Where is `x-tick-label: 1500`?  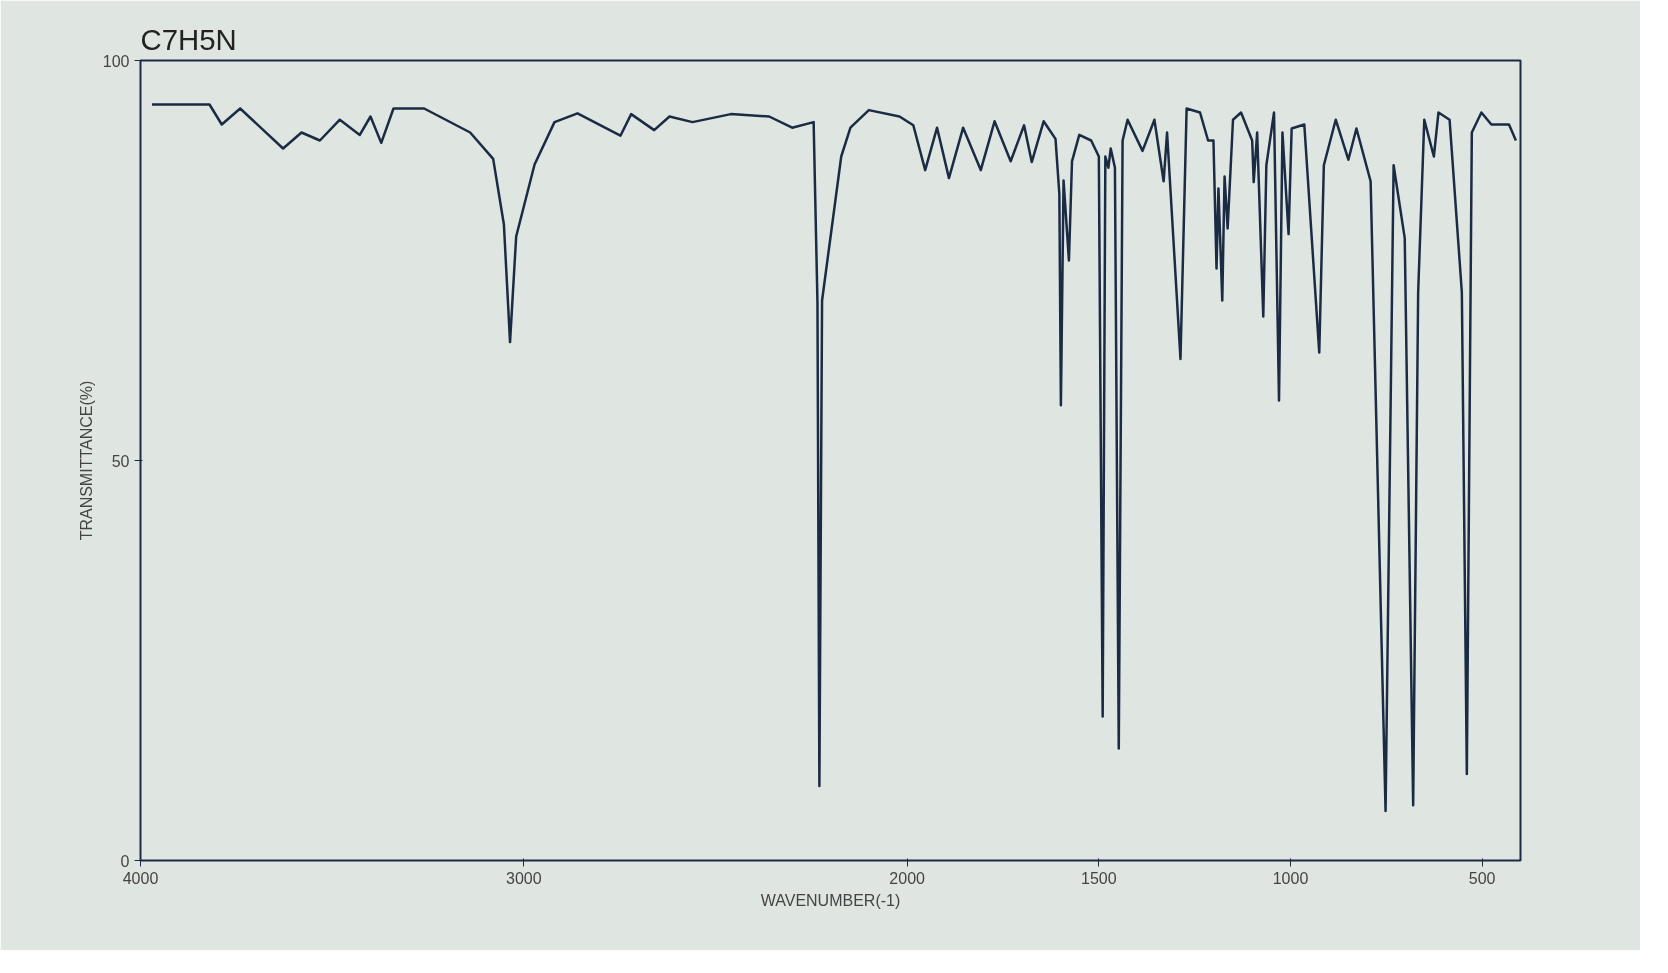
x-tick-label: 1500 is located at coordinates (1099, 878).